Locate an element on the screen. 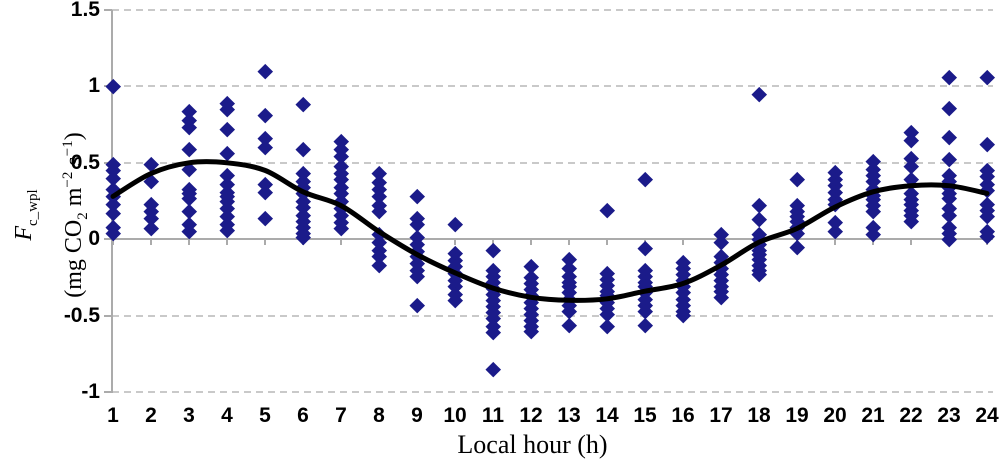  y-tick-label: 0.5 is located at coordinates (85, 162).